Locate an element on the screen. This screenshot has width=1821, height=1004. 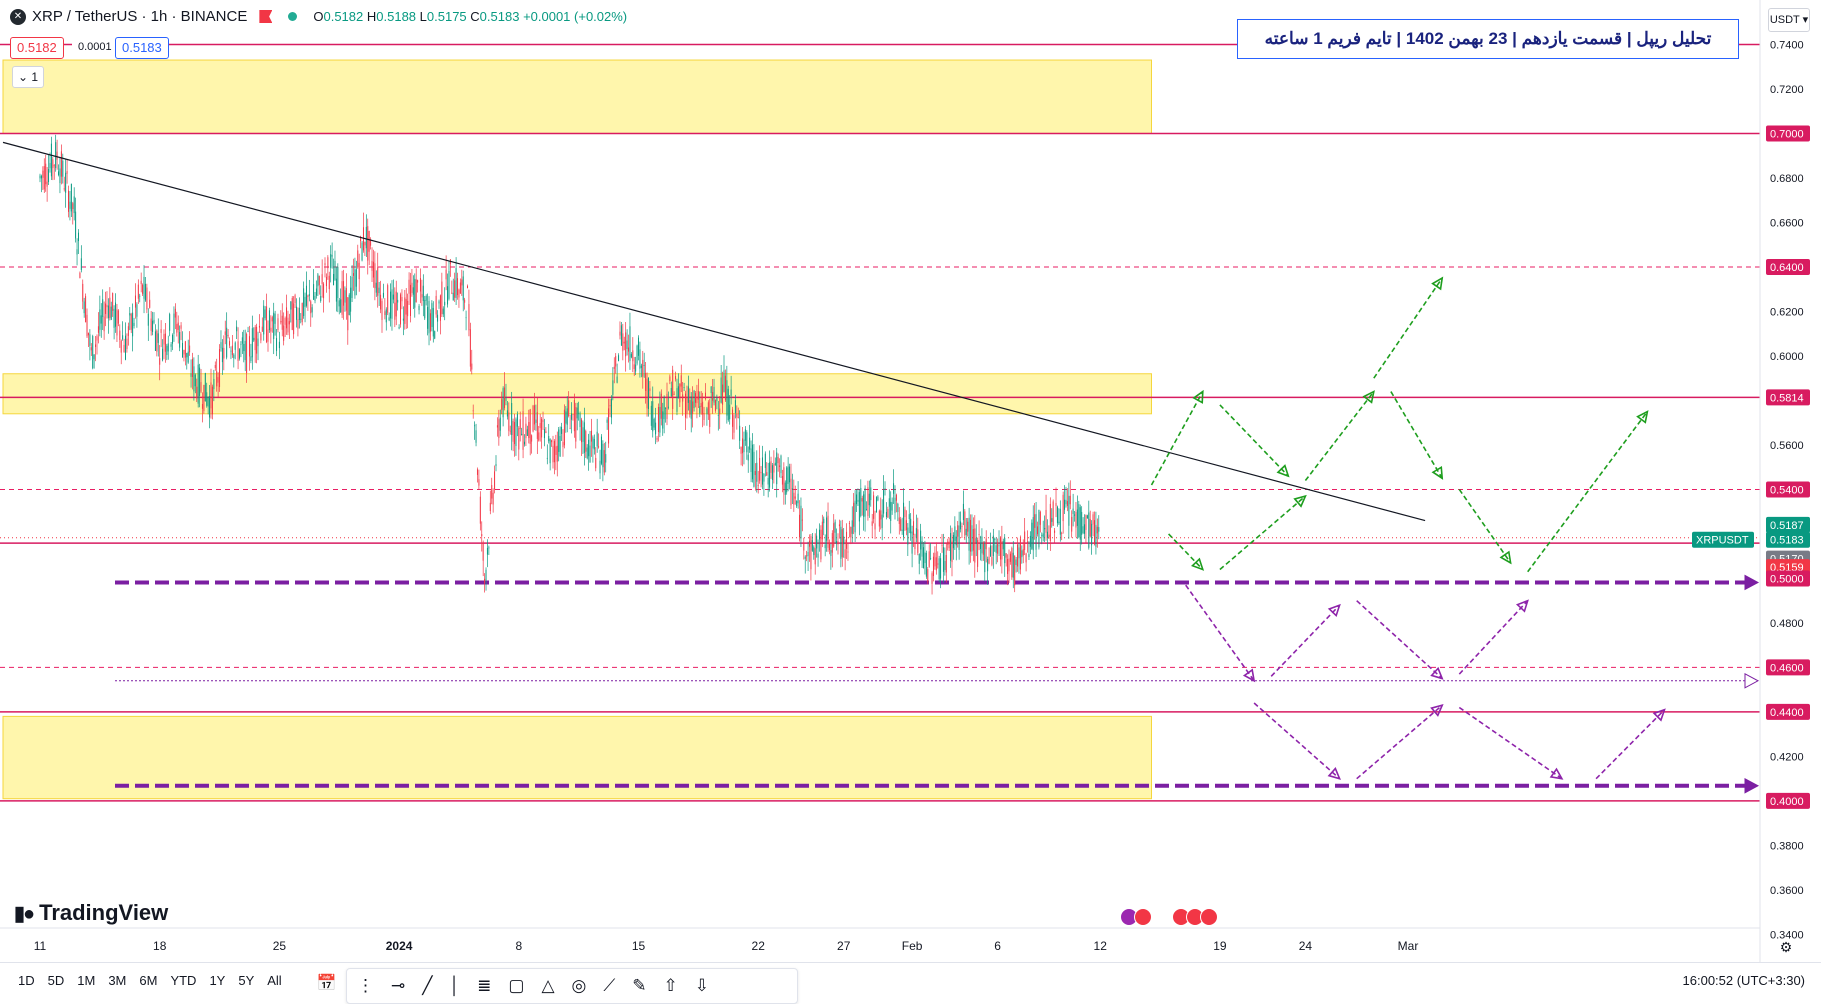
price-axis-tick: 0.5400 is located at coordinates (1787, 490).